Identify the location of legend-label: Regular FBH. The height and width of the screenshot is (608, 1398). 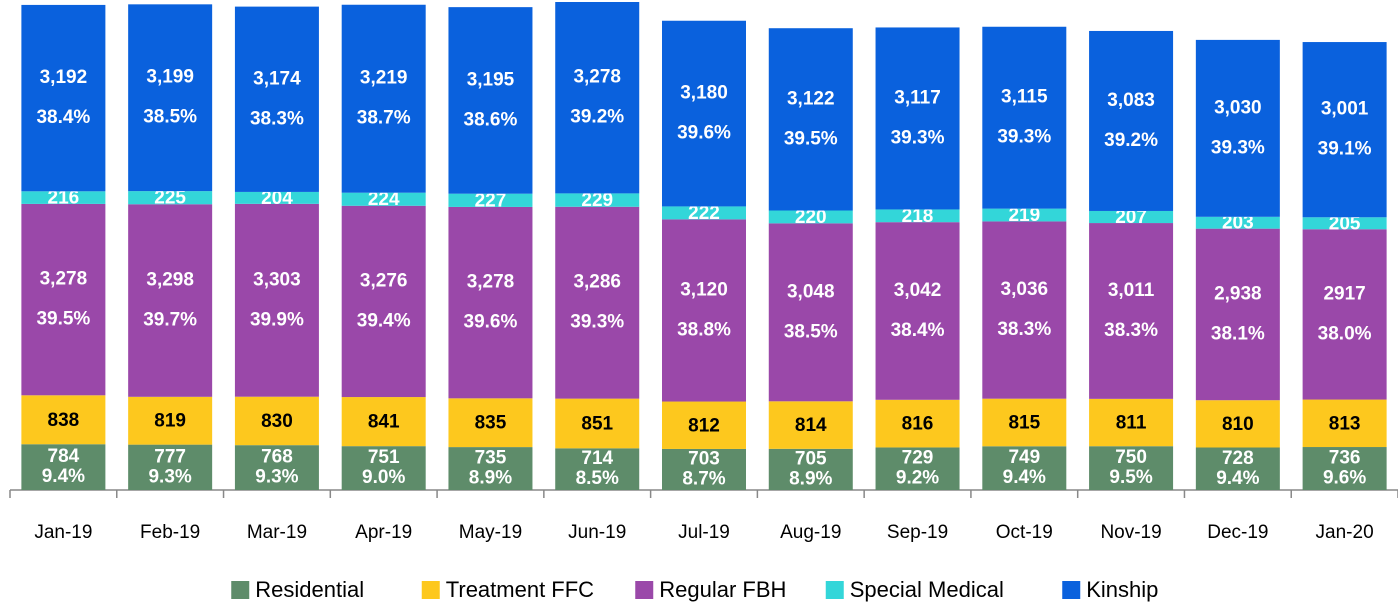
(722, 589).